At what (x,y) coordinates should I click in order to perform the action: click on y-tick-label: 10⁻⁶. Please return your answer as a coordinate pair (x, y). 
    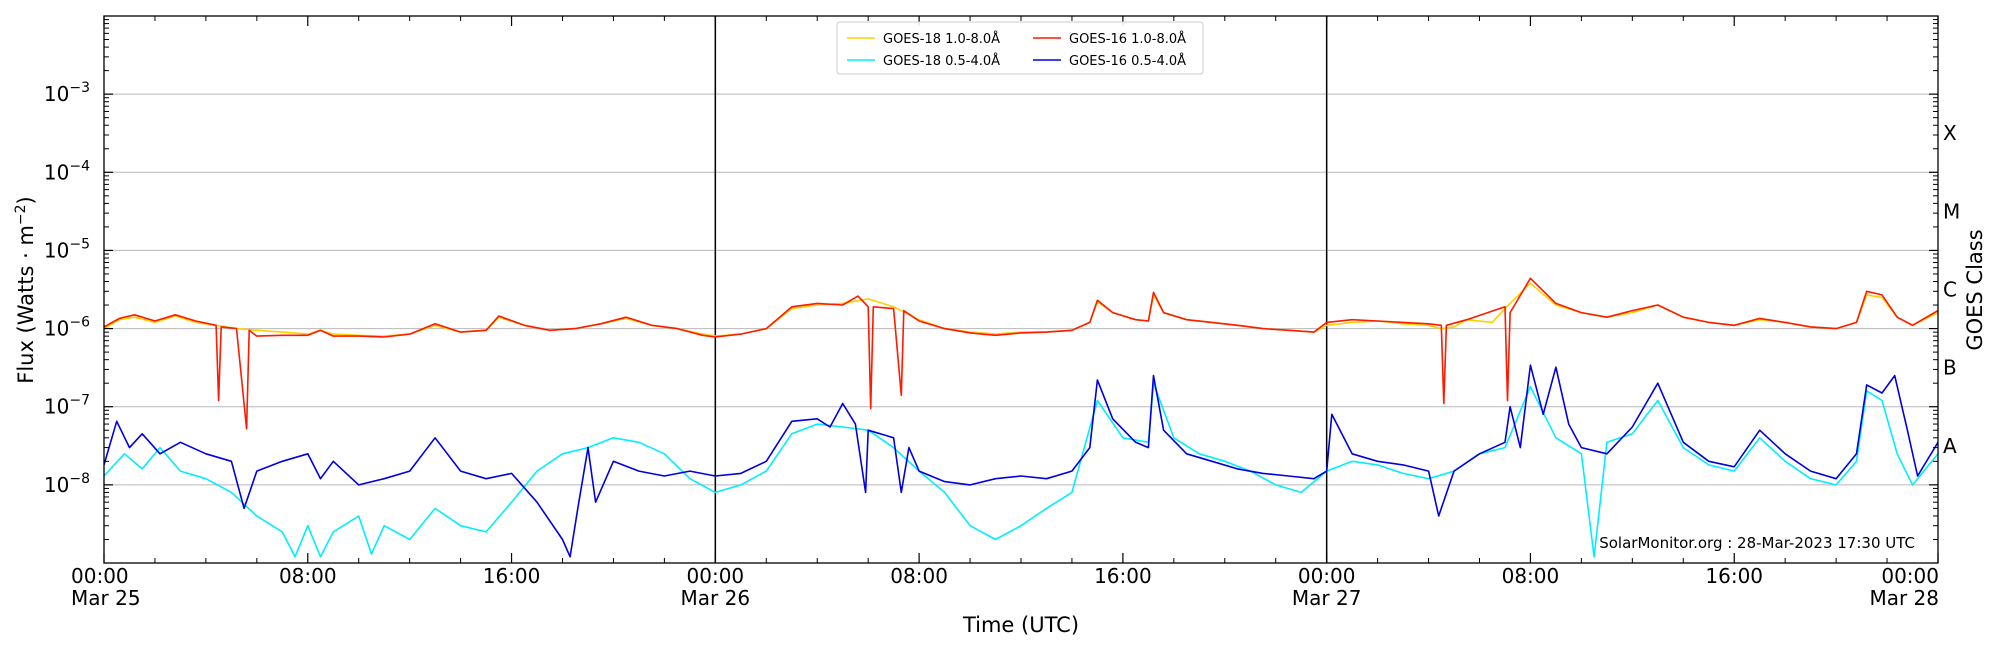
    Looking at the image, I should click on (67, 328).